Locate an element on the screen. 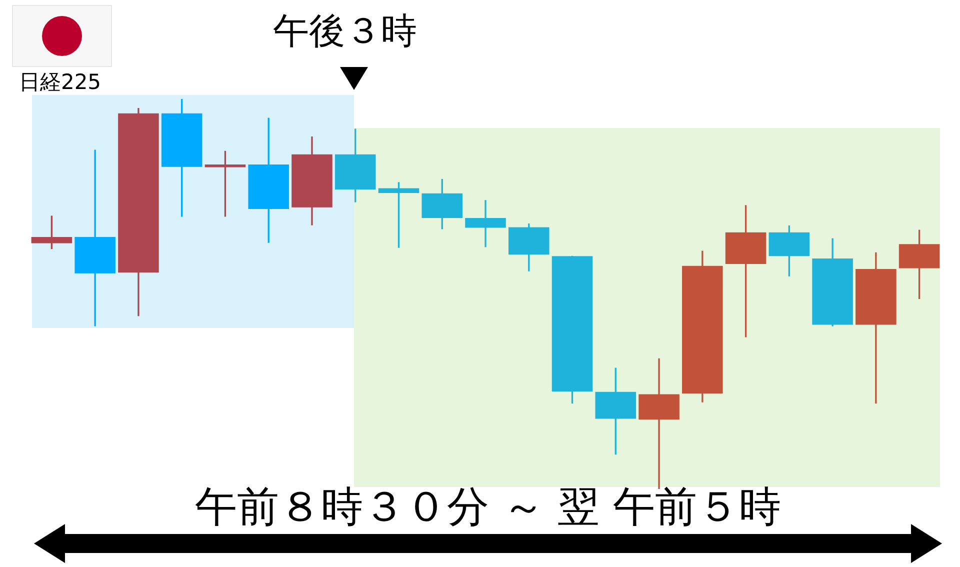 The width and height of the screenshot is (960, 567). annotation: 午前８時３０分 ～ 翌 午前５時 is located at coordinates (488, 506).